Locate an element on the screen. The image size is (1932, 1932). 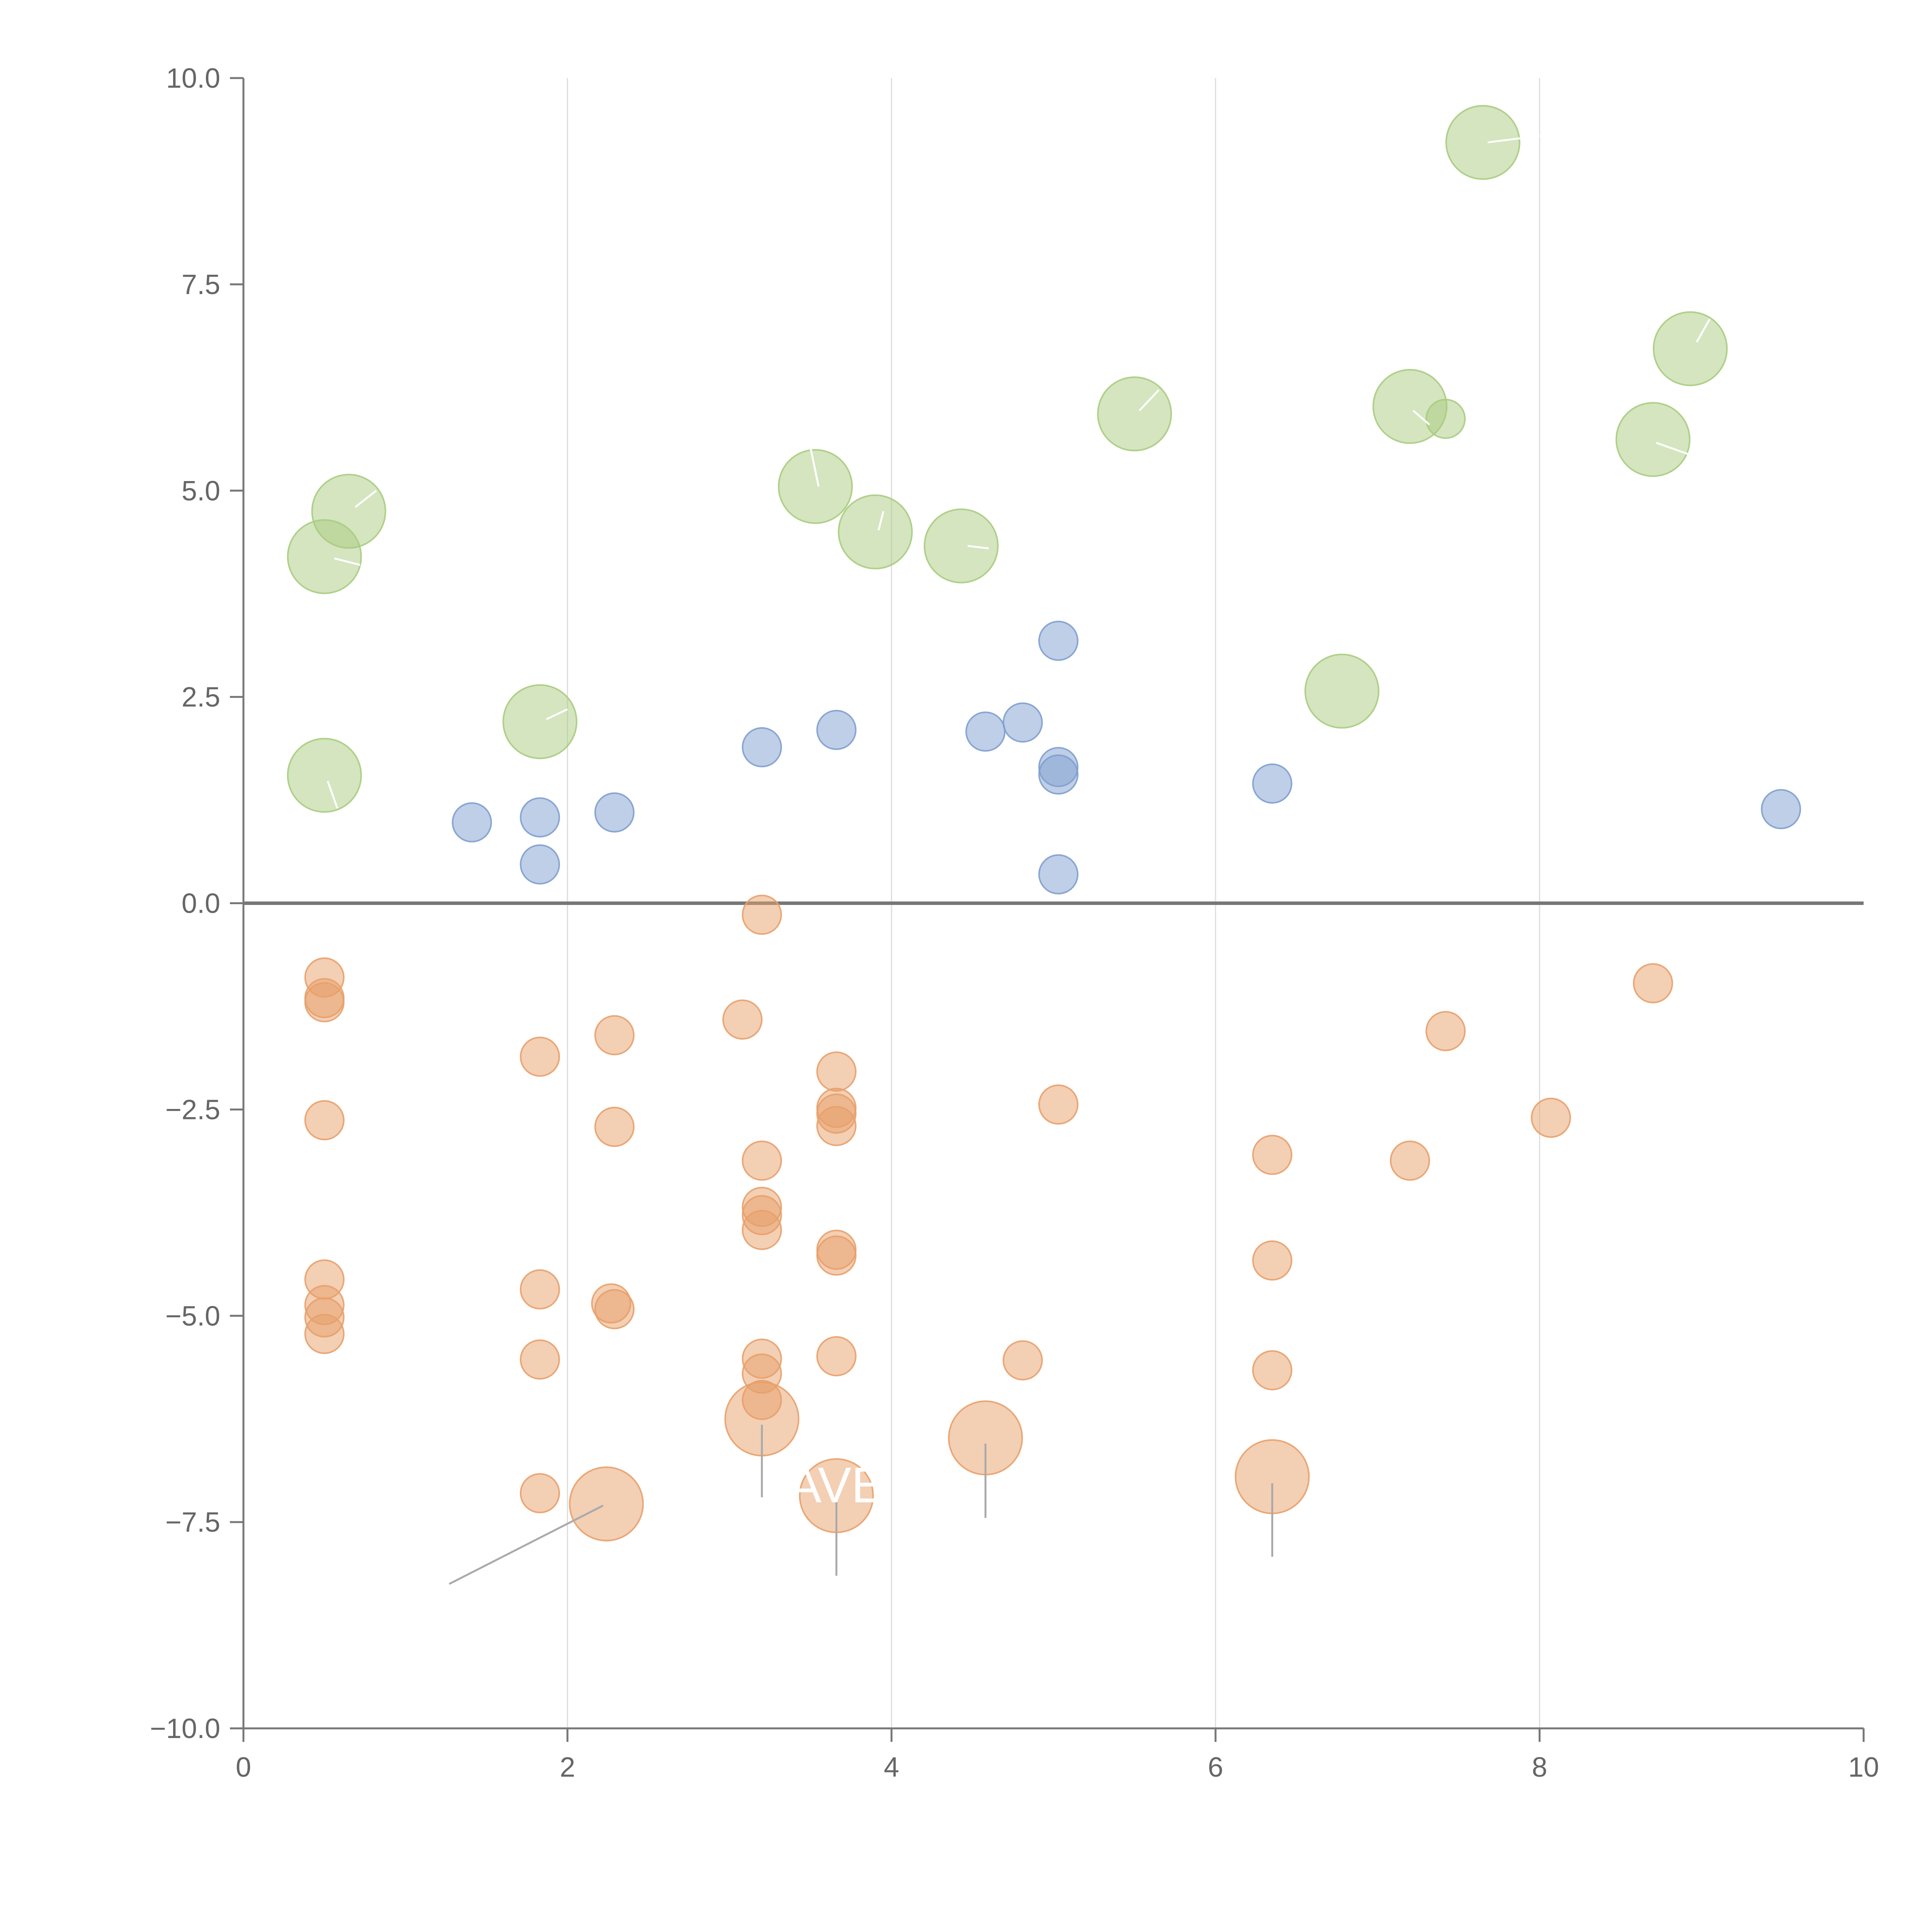
annotation-label-0: AVE is located at coordinates (836, 1485).